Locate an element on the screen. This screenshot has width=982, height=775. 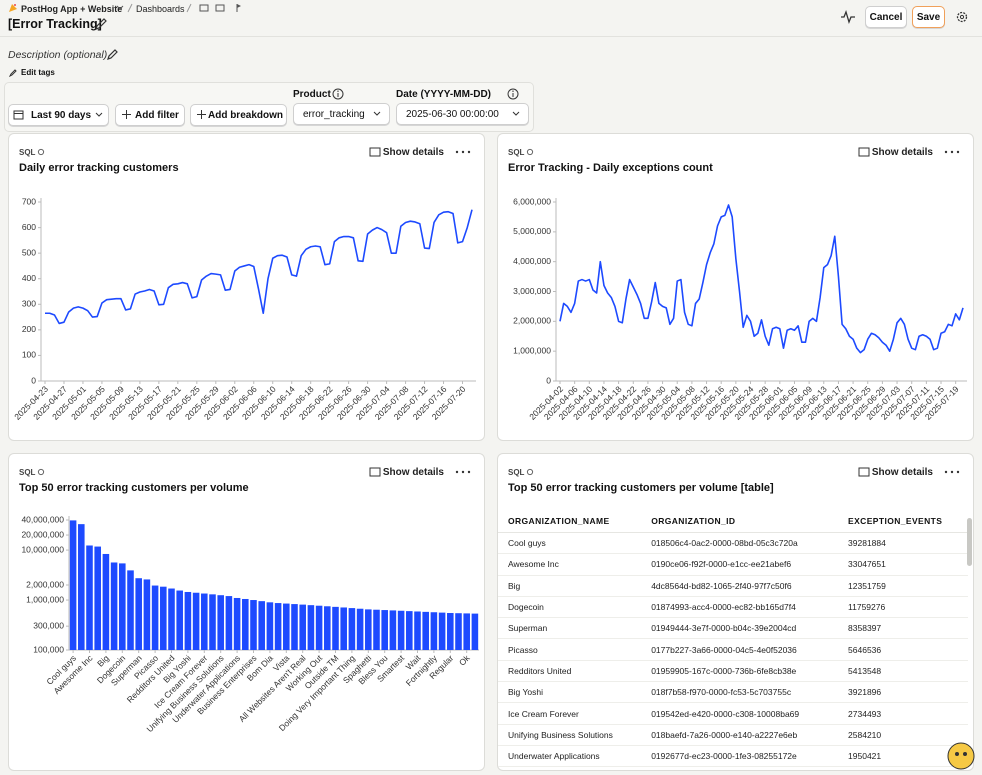
add-breakdown: Add breakdown is located at coordinates (238, 115).